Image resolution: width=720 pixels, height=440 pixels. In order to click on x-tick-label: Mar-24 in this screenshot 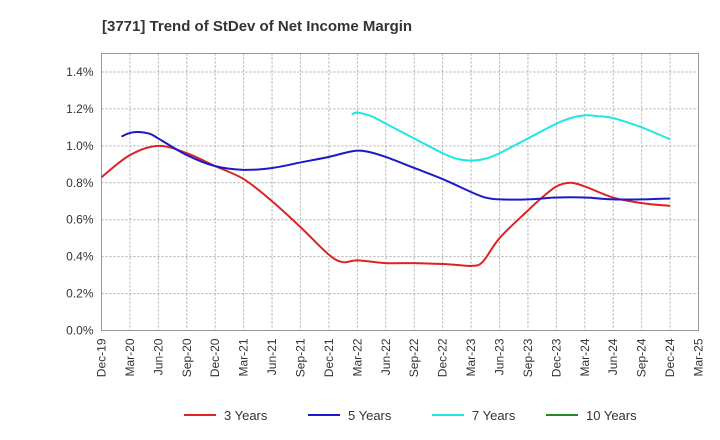, I will do `click(585, 357)`.